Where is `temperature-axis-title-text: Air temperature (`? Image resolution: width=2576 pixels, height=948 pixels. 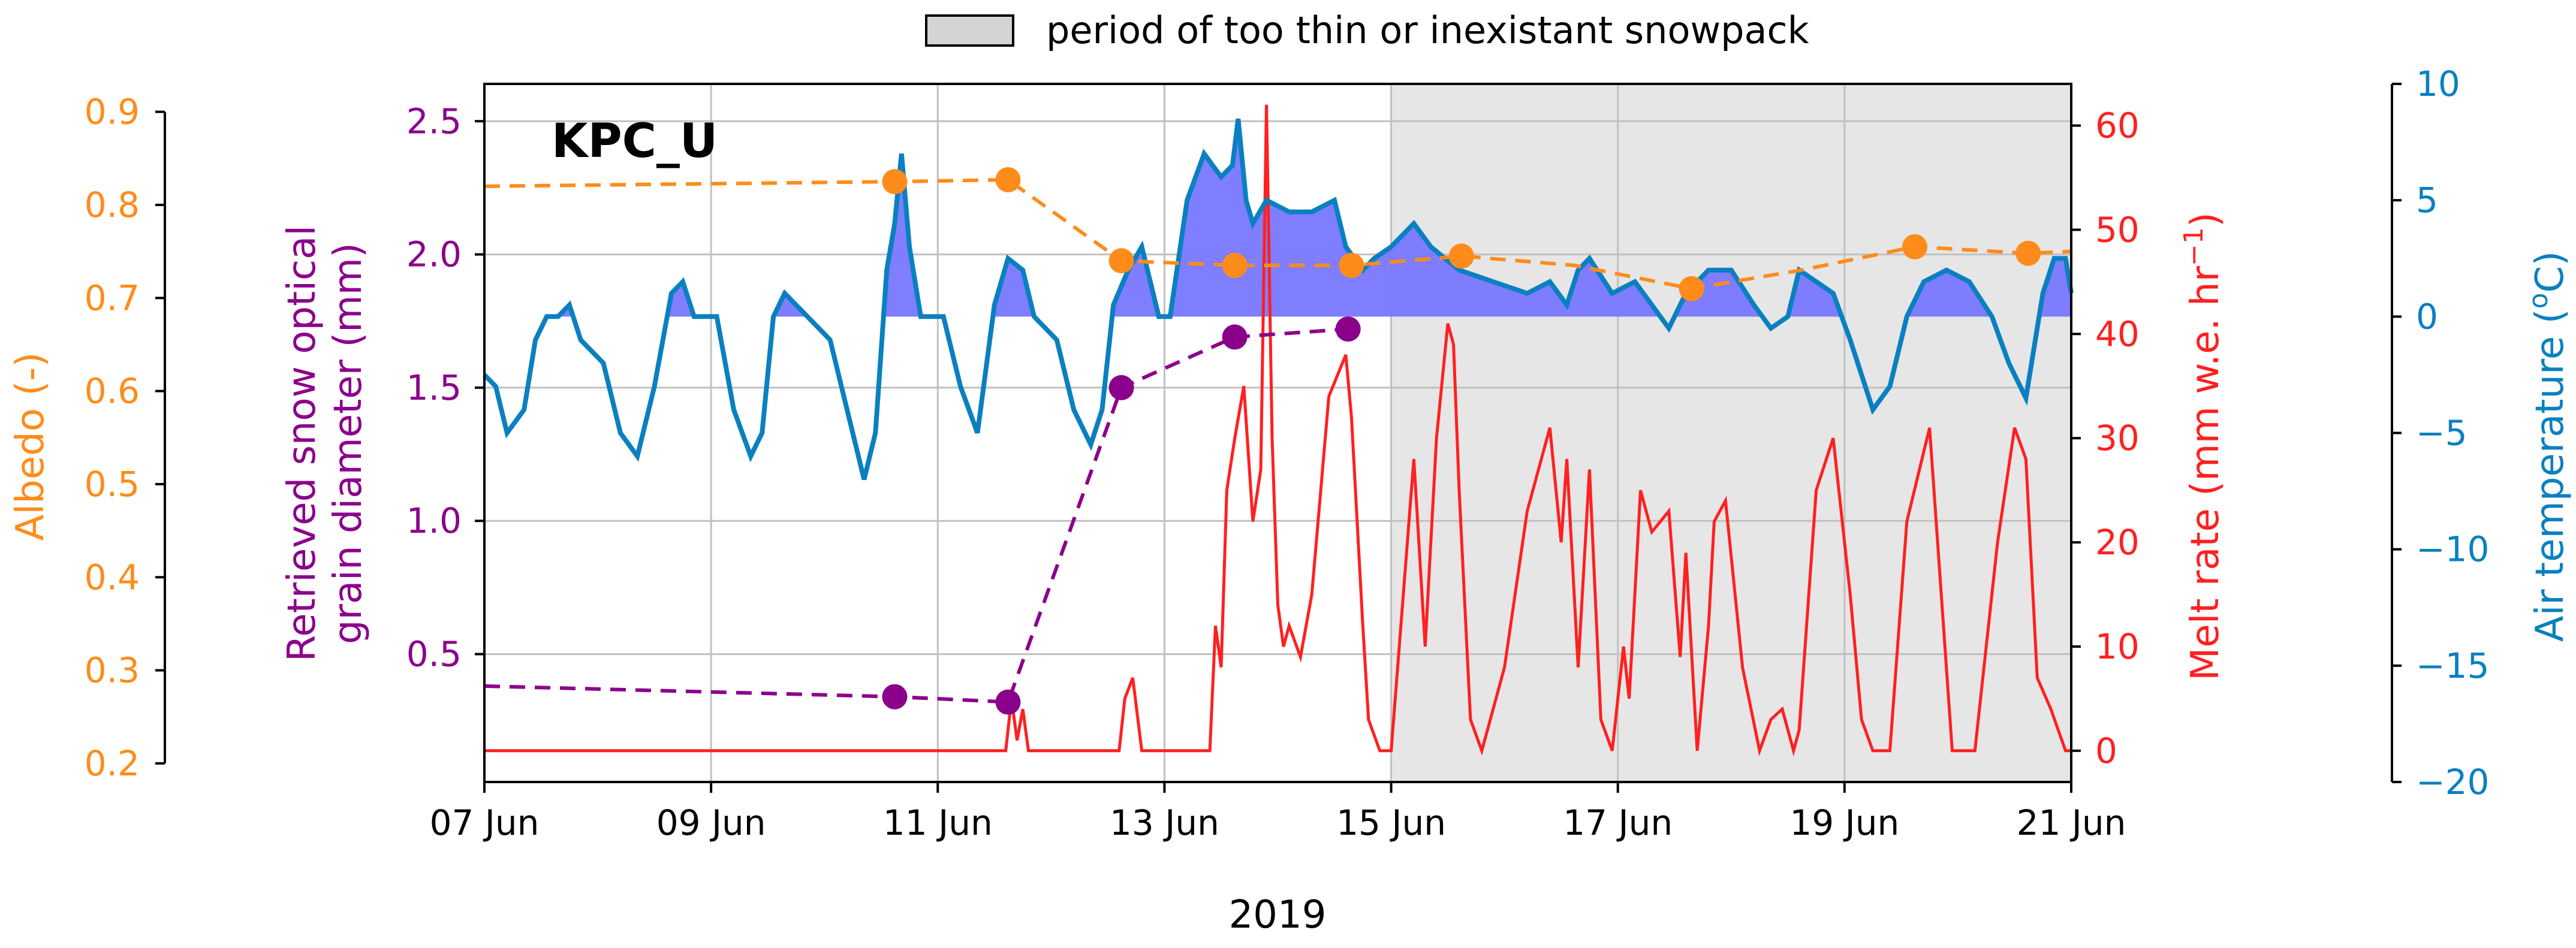
temperature-axis-title-text: Air temperature ( is located at coordinates (2550, 475).